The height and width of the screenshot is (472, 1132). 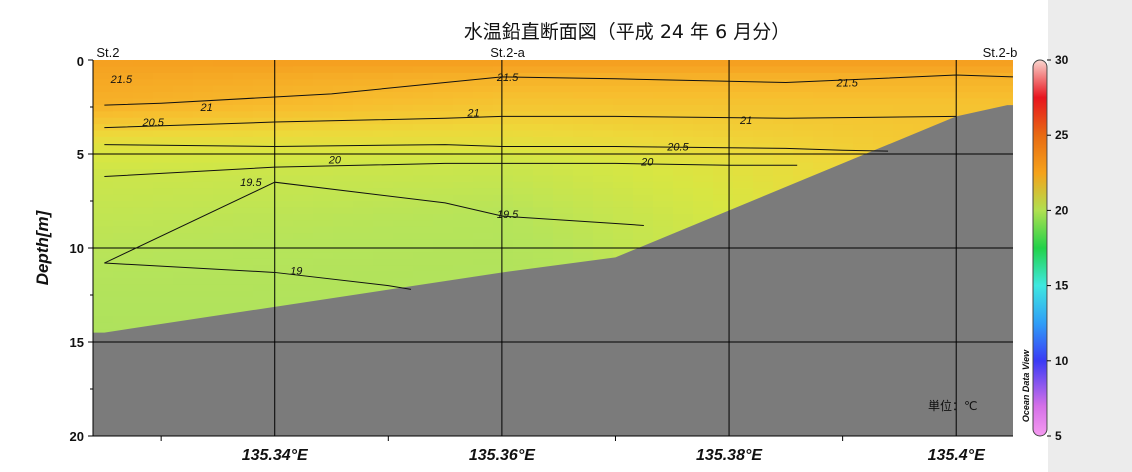 What do you see at coordinates (1062, 361) in the screenshot?
I see `colorbar-tick-label: 10` at bounding box center [1062, 361].